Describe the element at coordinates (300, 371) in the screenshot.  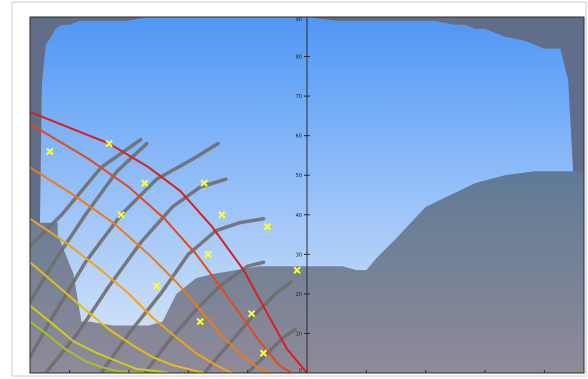
I see `y-tick-label-0: 0` at that location.